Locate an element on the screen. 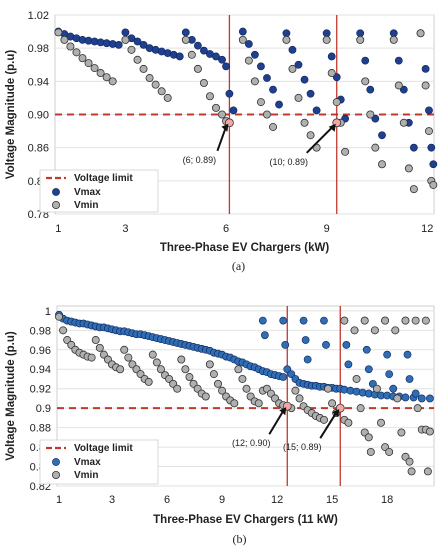  annotation-label: (15; 0.89) is located at coordinates (302, 447).